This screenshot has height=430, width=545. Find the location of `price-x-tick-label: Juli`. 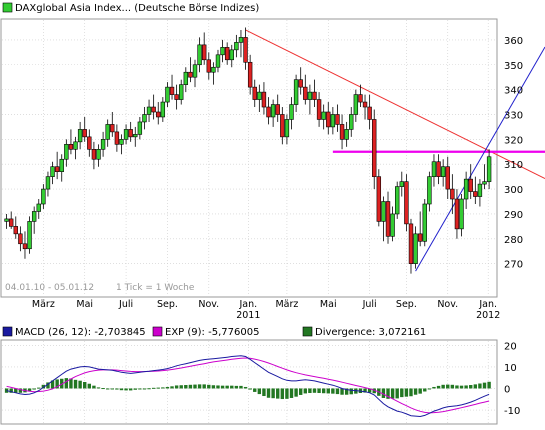

price-x-tick-label: Juli is located at coordinates (125, 304).